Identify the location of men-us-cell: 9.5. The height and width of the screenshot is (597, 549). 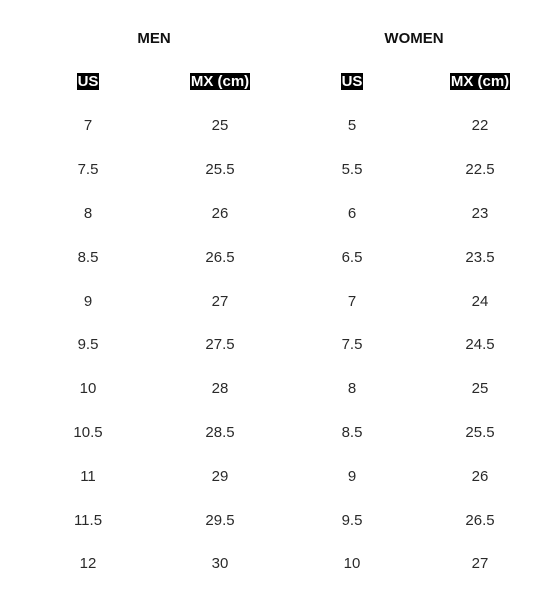
(88, 345).